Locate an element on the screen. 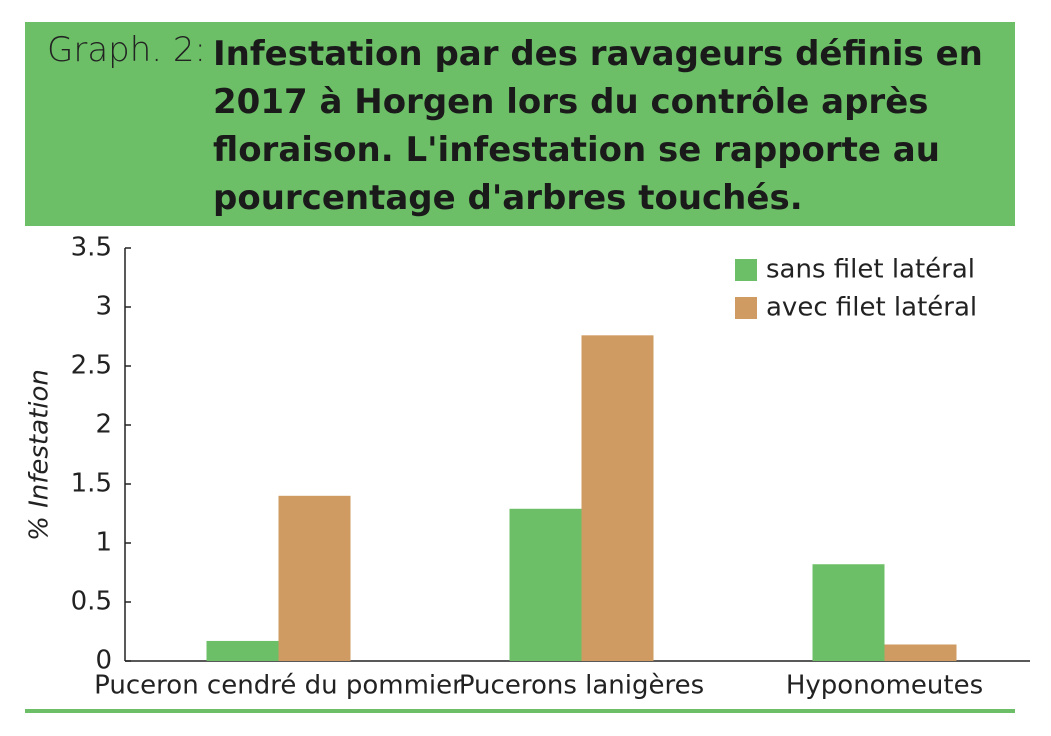 This screenshot has width=1051, height=736. y-tick-label: 0.5 is located at coordinates (91, 602).